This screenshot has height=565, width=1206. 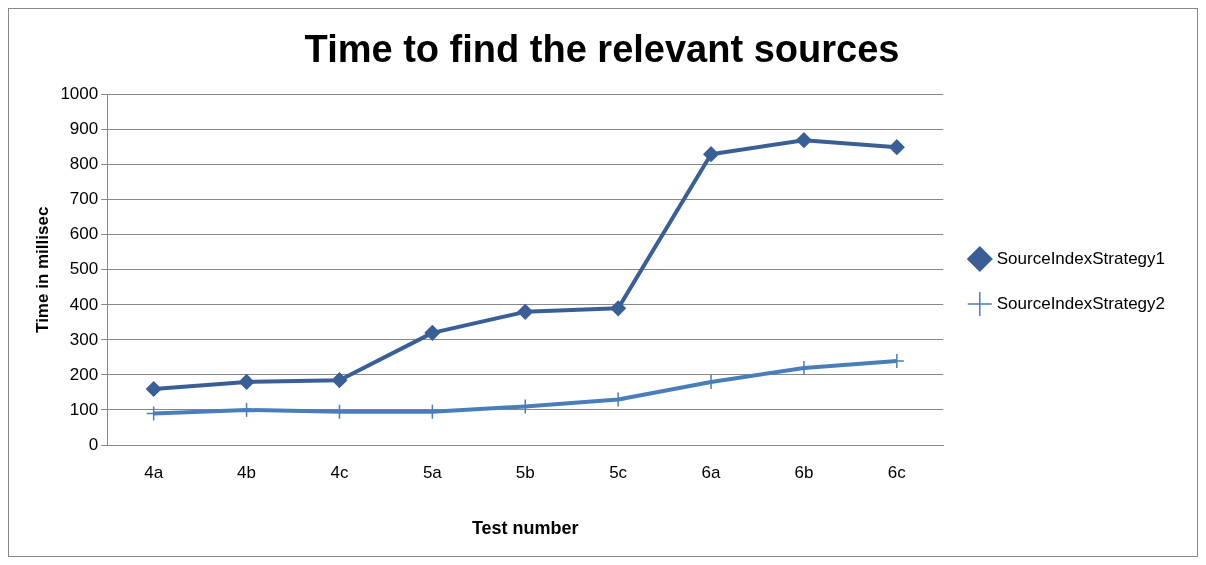 I want to click on x-tick-label: 5a, so click(x=432, y=472).